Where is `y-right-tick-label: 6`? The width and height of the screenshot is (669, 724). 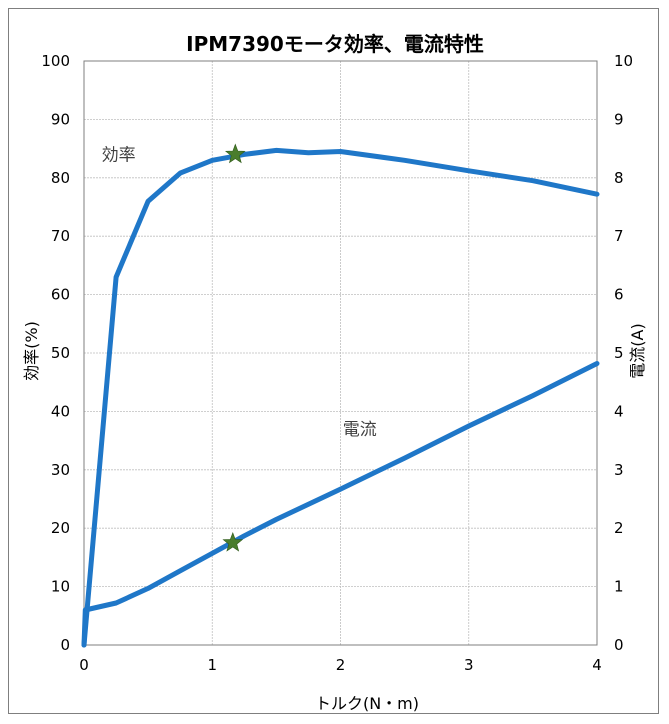
y-right-tick-label: 6 is located at coordinates (619, 295).